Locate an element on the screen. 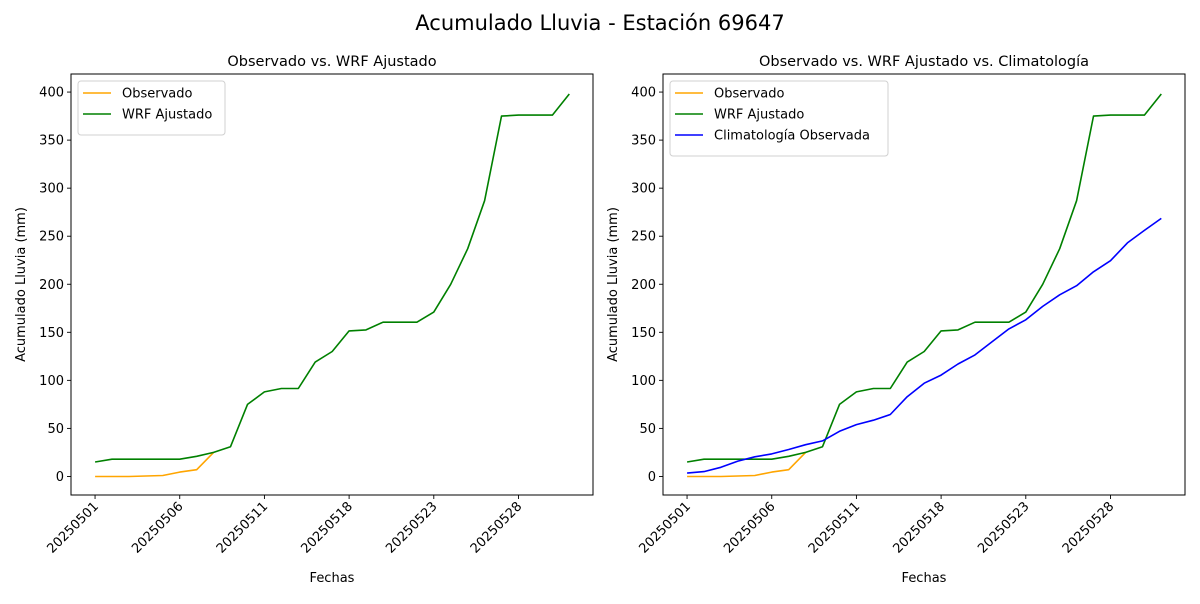 The width and height of the screenshot is (1200, 604). subplot-title: Observado vs. WRF Ajustado is located at coordinates (331, 62).